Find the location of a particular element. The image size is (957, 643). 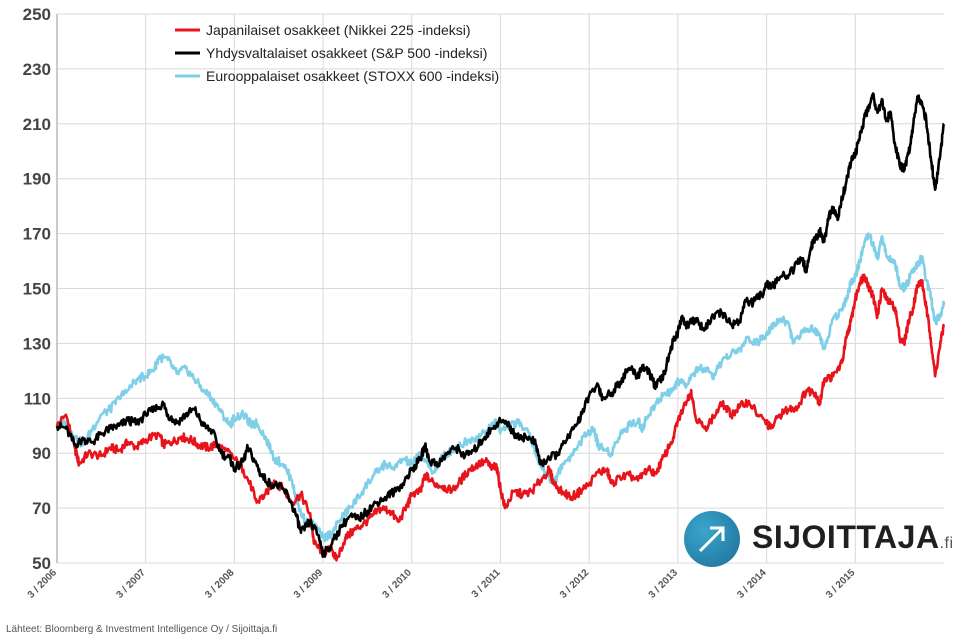

y-tick-label: 210 is located at coordinates (37, 124).